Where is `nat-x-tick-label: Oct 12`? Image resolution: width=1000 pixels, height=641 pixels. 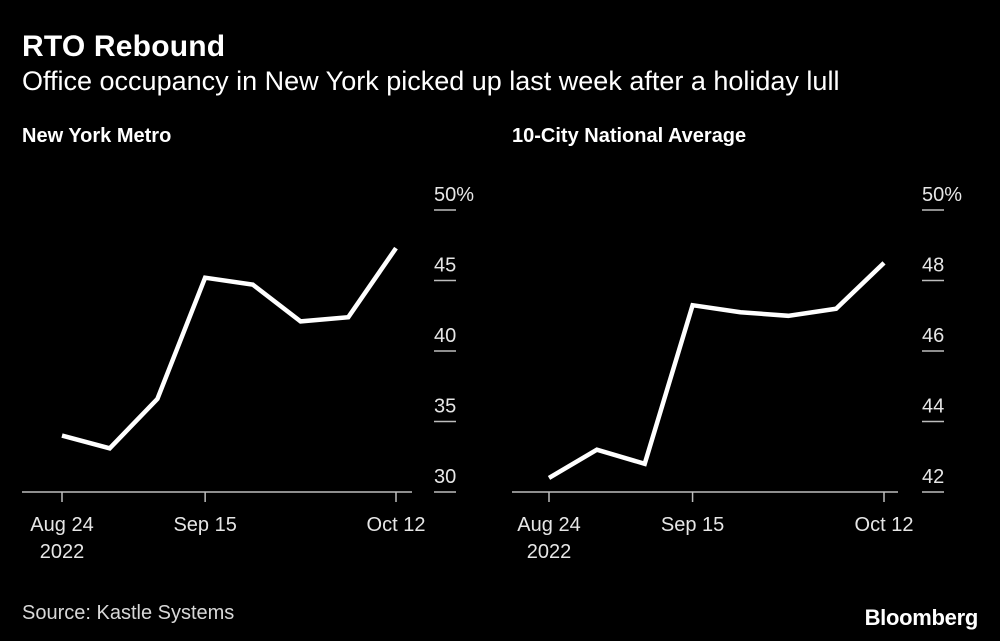
nat-x-tick-label: Oct 12 is located at coordinates (884, 525).